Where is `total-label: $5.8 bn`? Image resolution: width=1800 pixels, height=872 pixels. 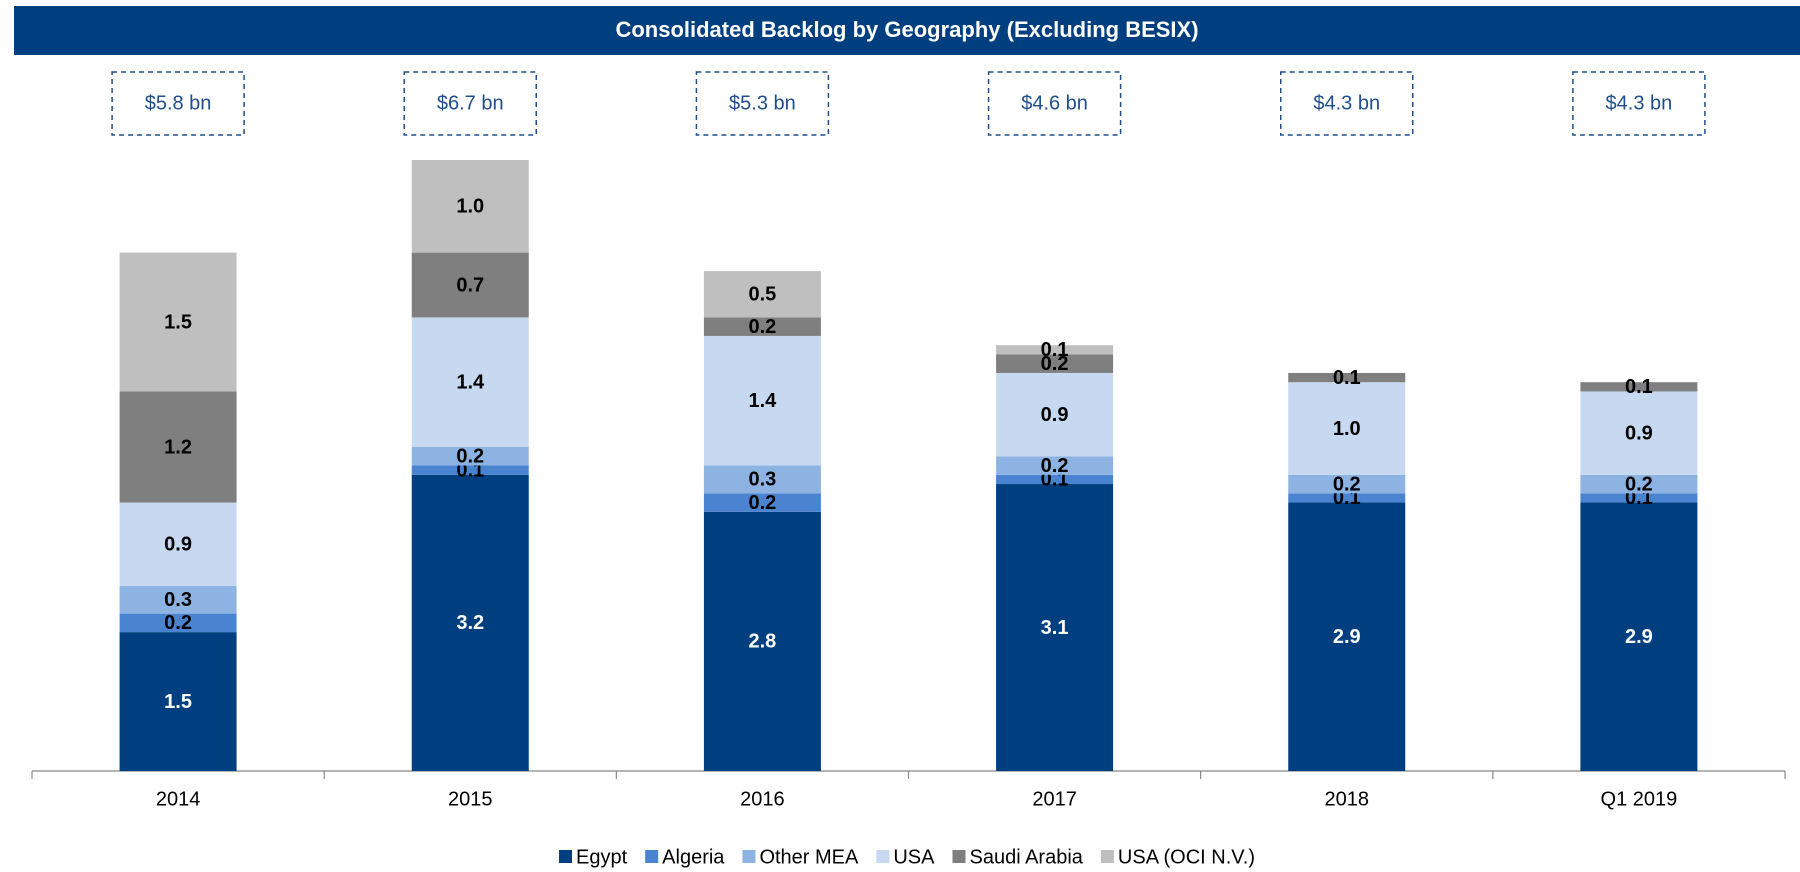 total-label: $5.8 bn is located at coordinates (178, 103).